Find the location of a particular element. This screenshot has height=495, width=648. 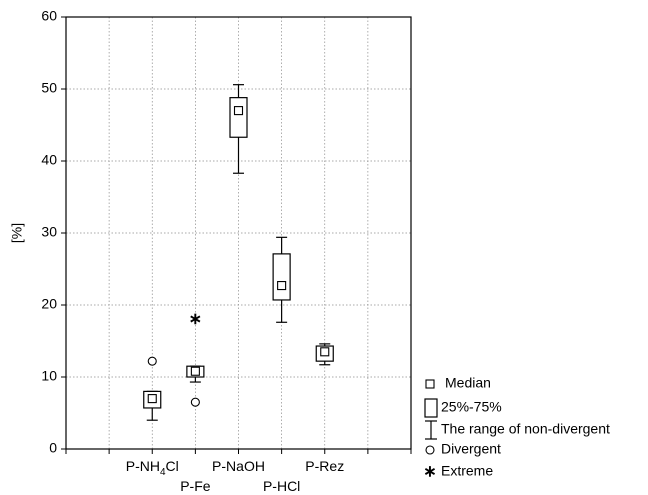

x-tick-label: P-Fe is located at coordinates (195, 486).